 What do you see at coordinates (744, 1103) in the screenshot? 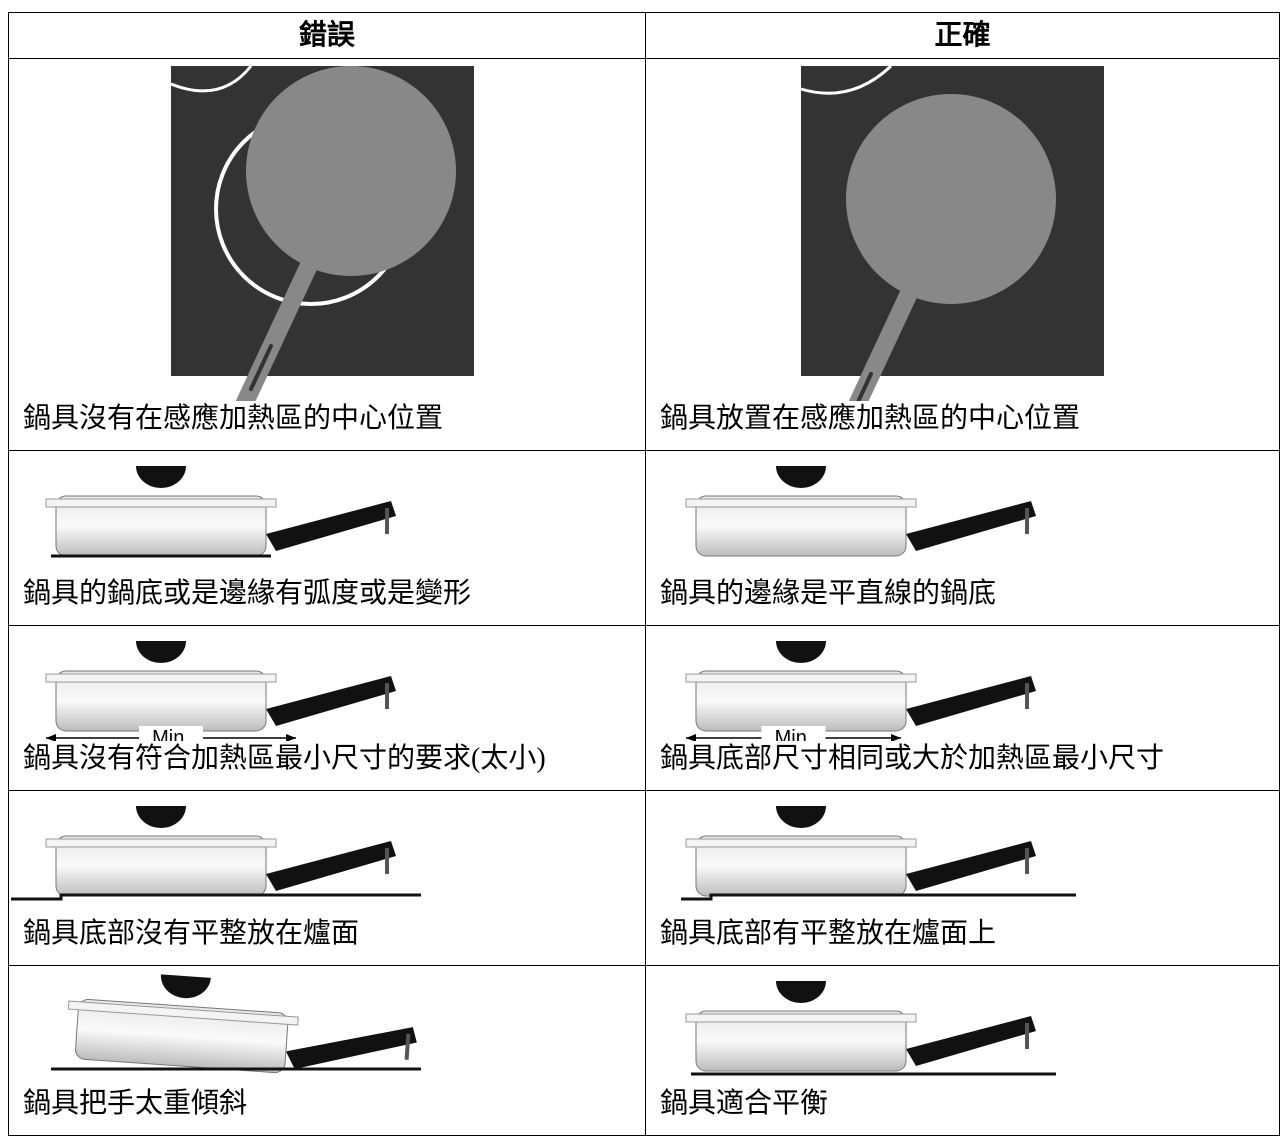
I see `caption: 鍋具適合平衡` at bounding box center [744, 1103].